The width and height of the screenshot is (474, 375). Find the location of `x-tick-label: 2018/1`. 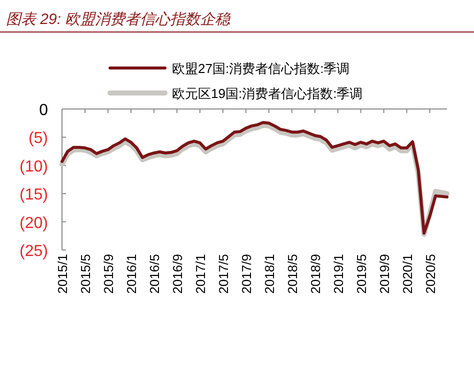

x-tick-label: 2018/1 is located at coordinates (269, 274).